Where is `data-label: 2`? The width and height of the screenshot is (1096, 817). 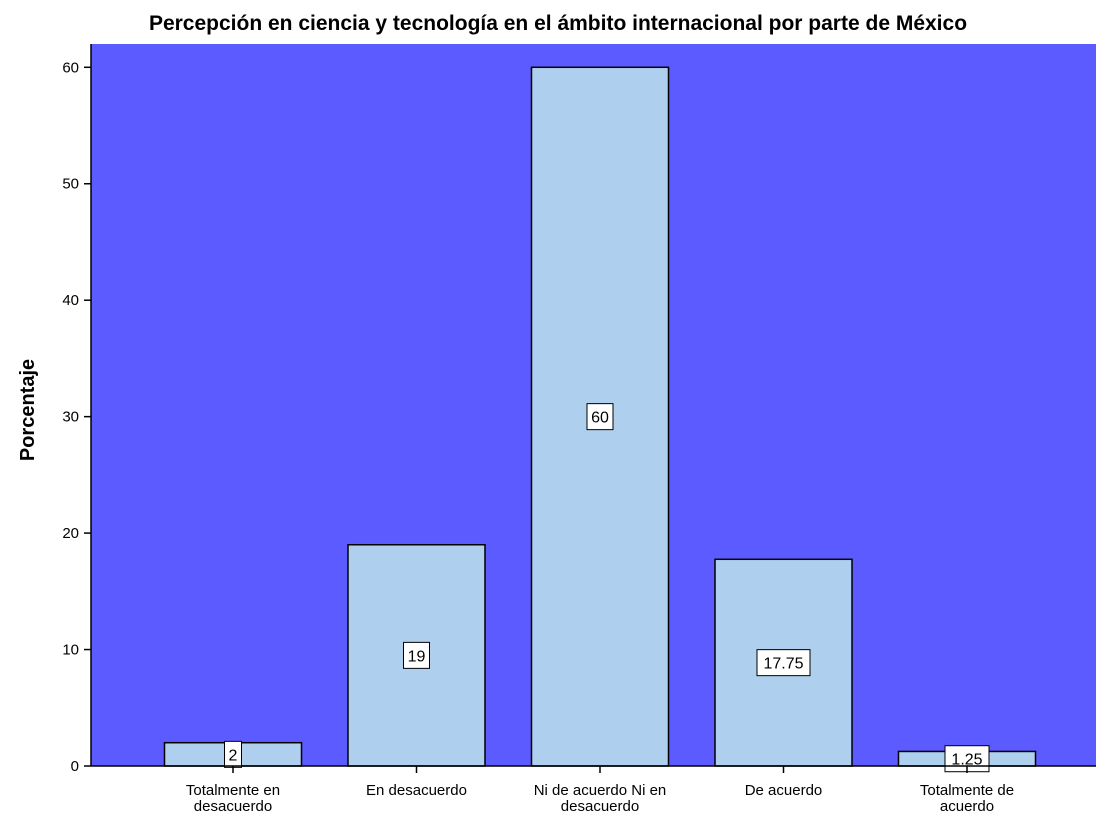
data-label: 2 is located at coordinates (233, 754).